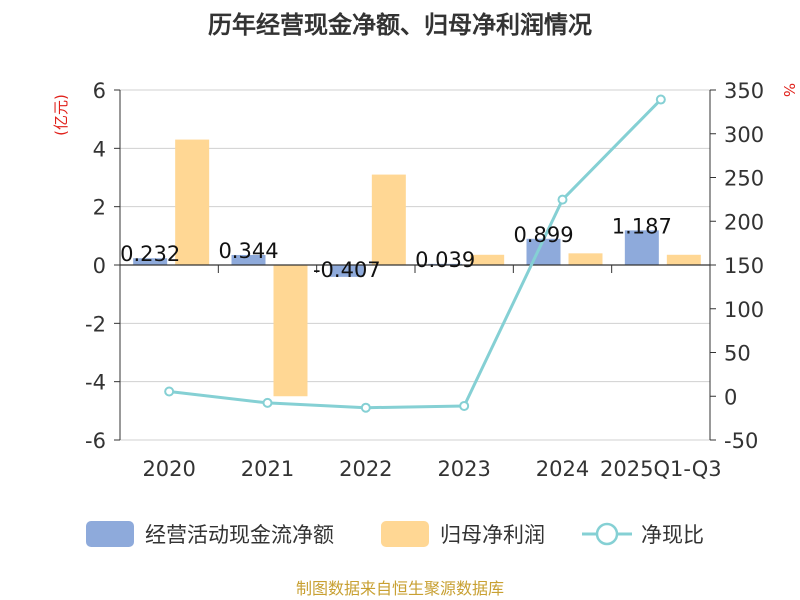  I want to click on right-tick-label: 250, so click(744, 179).